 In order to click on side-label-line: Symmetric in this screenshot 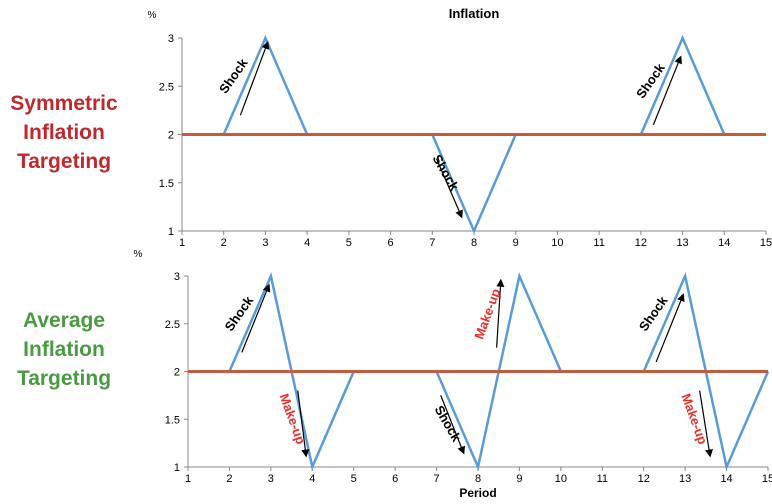, I will do `click(64, 103)`.